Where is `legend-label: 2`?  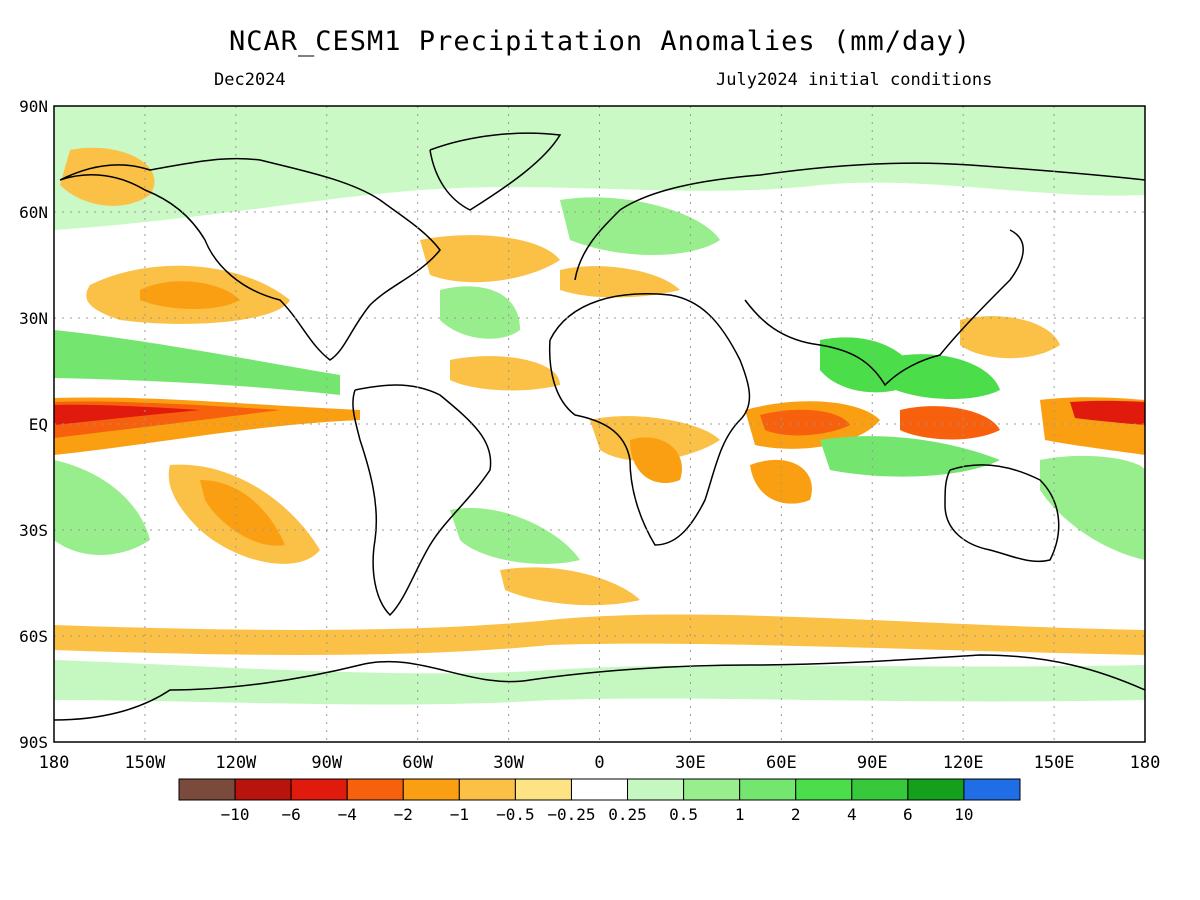
legend-label: 2 is located at coordinates (796, 814).